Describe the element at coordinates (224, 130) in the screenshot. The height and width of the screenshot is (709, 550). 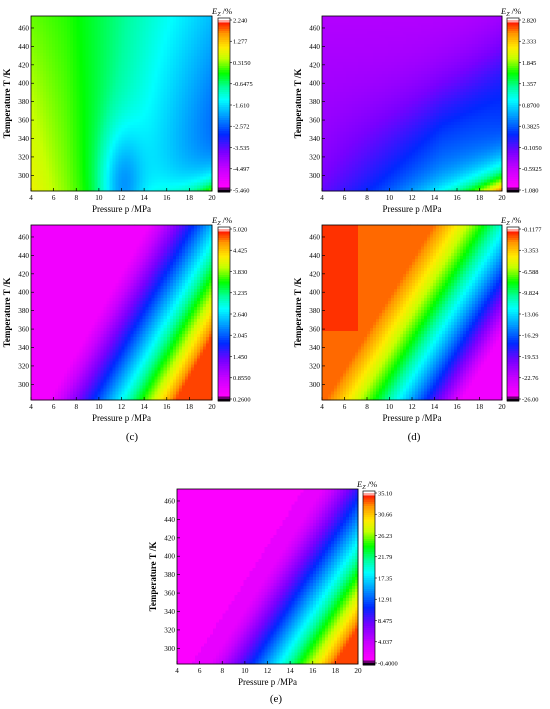
I see `colorbar-segment` at that location.